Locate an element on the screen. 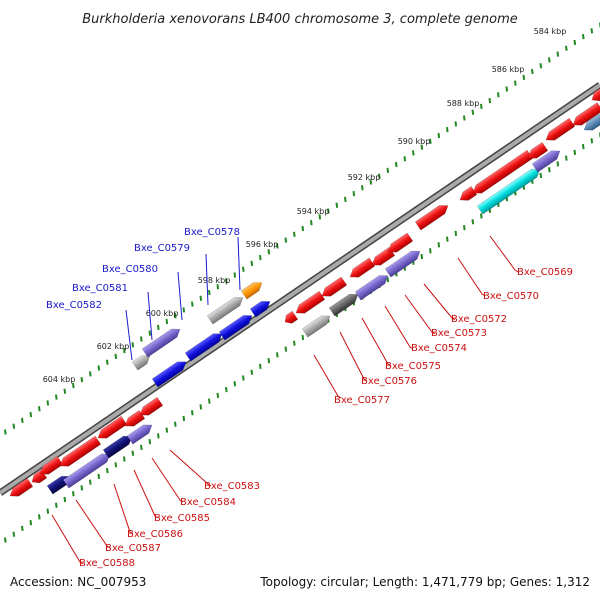 The width and height of the screenshot is (600, 600). gene-bxe-c0586 is located at coordinates (112, 427).